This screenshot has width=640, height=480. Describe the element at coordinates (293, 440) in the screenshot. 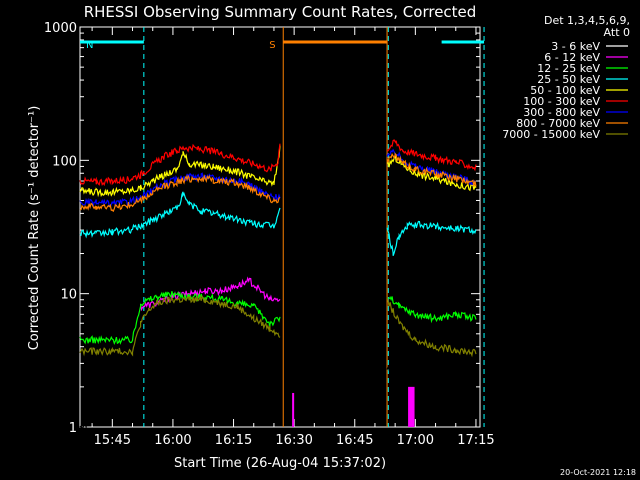

I see `x-tick-label: 16:30` at that location.